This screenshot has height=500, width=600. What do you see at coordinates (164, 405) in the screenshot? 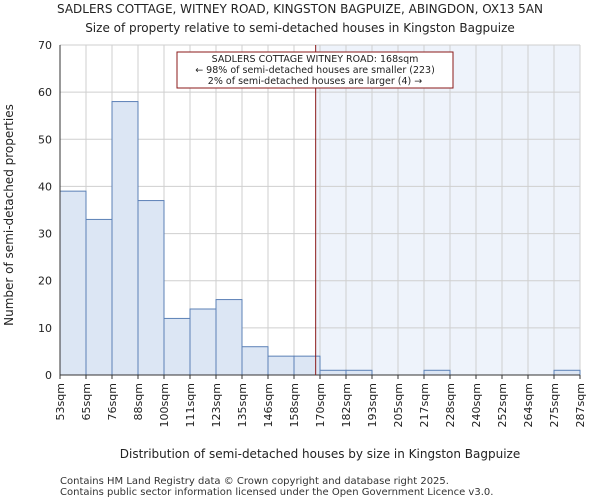
I see `x-tick-label: 100sqm` at bounding box center [164, 405].